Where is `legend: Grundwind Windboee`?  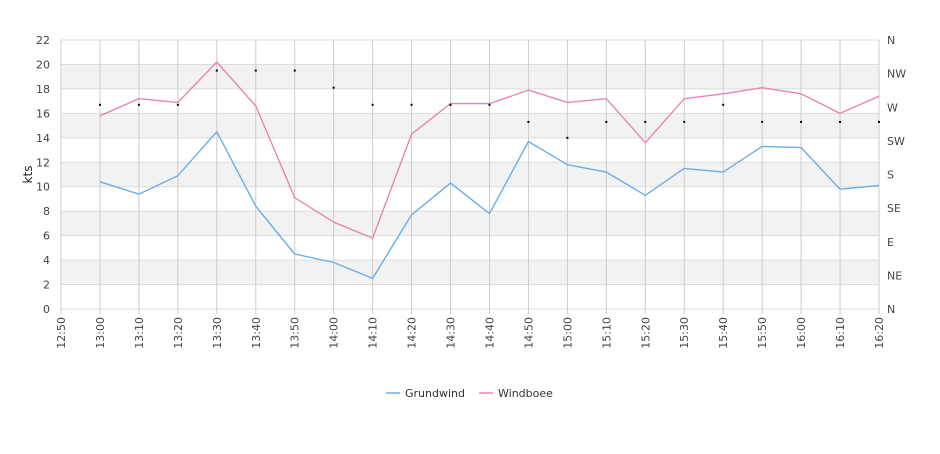
legend: Grundwind Windboee is located at coordinates (469, 393).